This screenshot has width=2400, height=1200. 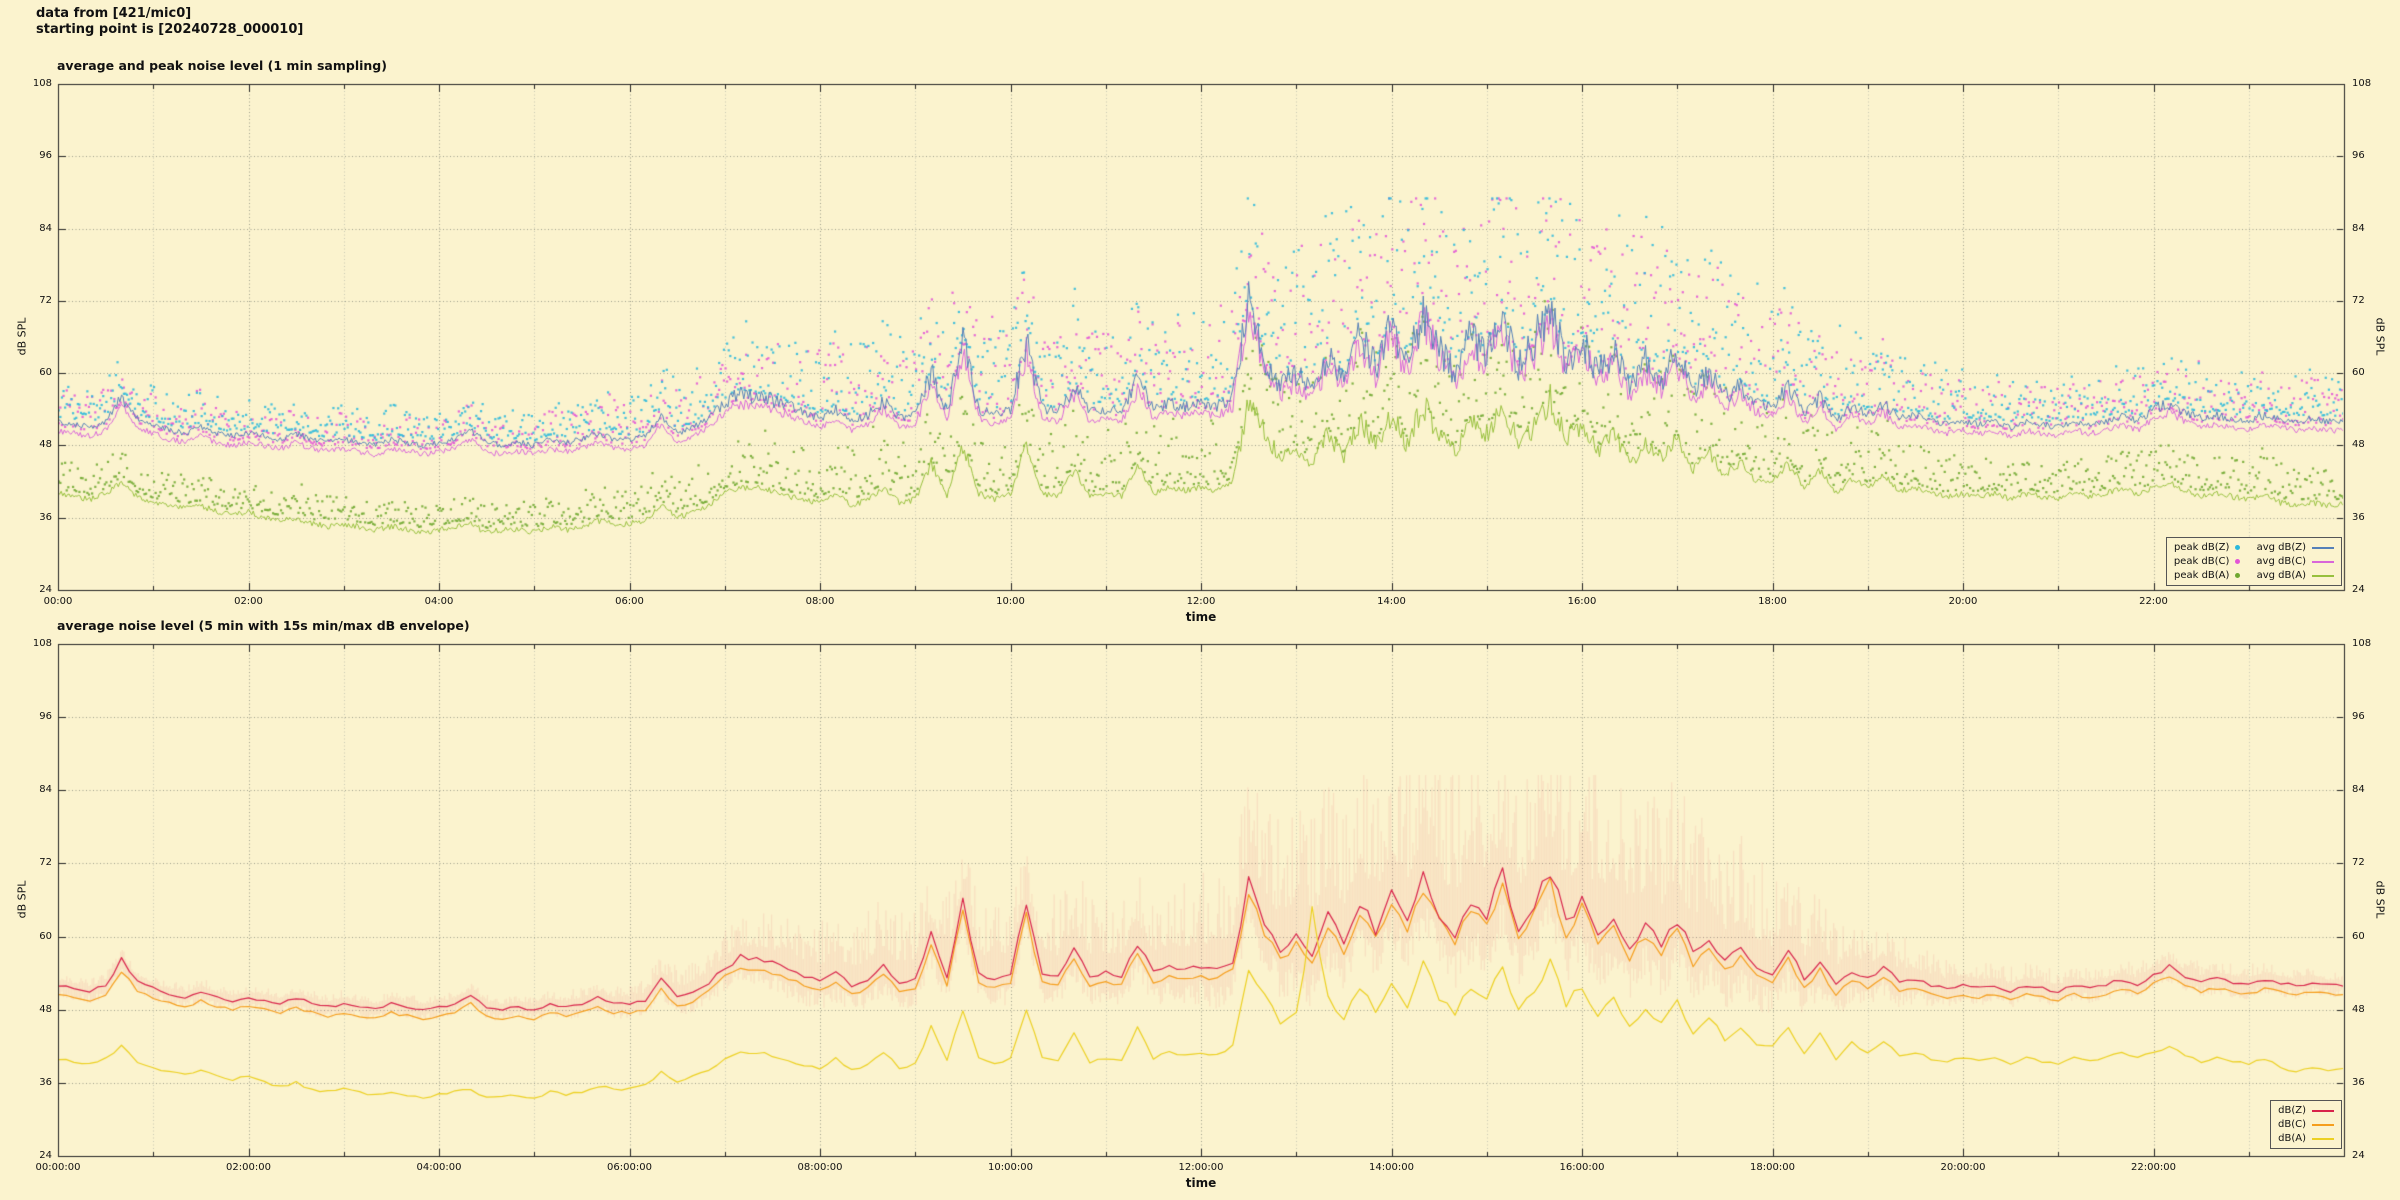 What do you see at coordinates (2281, 547) in the screenshot?
I see `legend-label: avg dB(Z)` at bounding box center [2281, 547].